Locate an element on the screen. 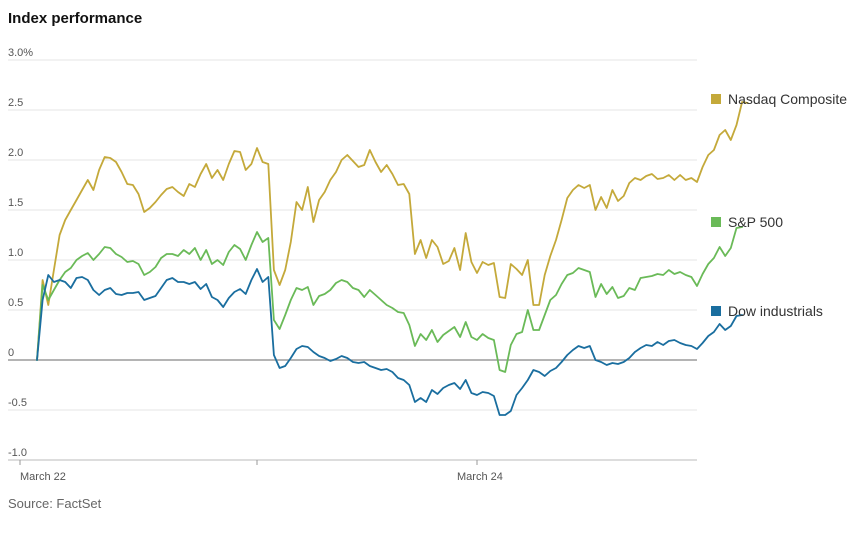  legend: Nasdaq Composite S&P 500 Dow industrials is located at coordinates (779, 205).